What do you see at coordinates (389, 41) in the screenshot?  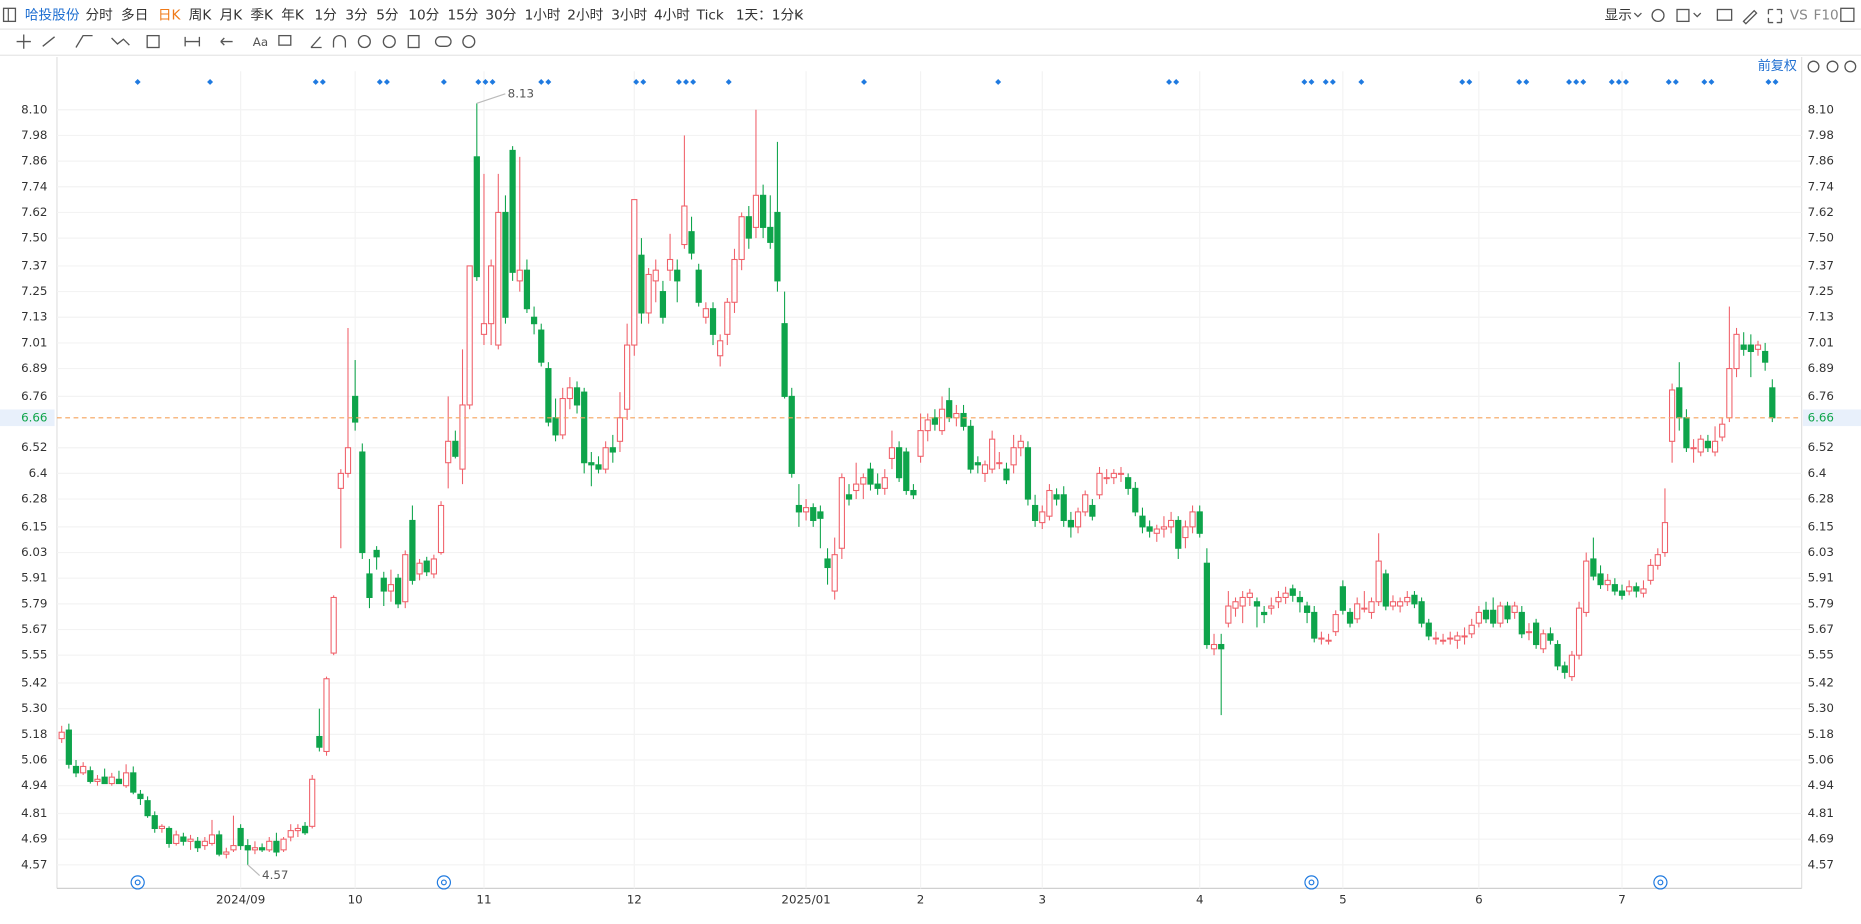 I see `hide-tool` at bounding box center [389, 41].